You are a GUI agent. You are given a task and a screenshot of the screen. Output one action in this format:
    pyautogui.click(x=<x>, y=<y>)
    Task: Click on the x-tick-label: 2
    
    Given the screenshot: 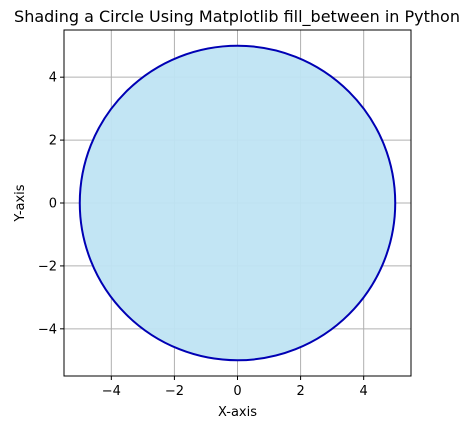 What is the action you would take?
    pyautogui.click(x=300, y=391)
    